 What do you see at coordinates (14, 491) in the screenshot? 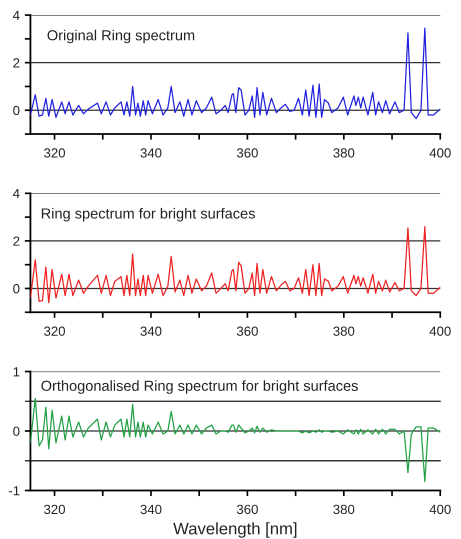
I see `y-tick-label: -1` at bounding box center [14, 491].